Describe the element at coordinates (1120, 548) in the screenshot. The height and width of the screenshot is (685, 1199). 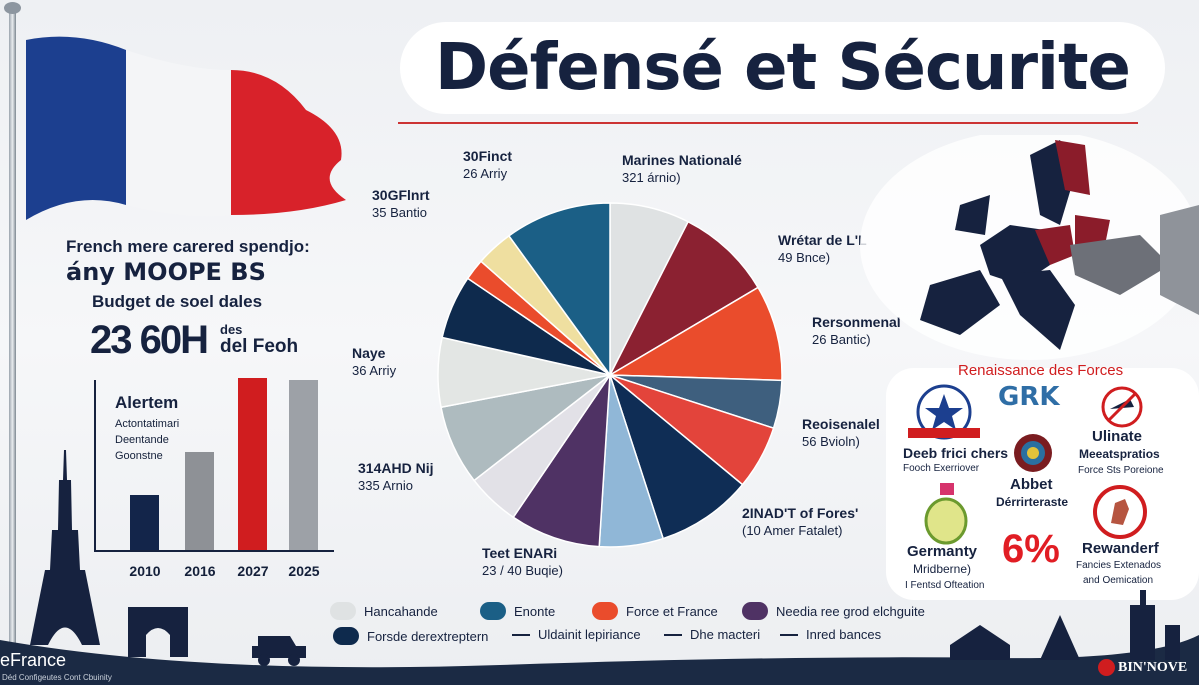
I see `force-item-title: Rewanderf` at that location.